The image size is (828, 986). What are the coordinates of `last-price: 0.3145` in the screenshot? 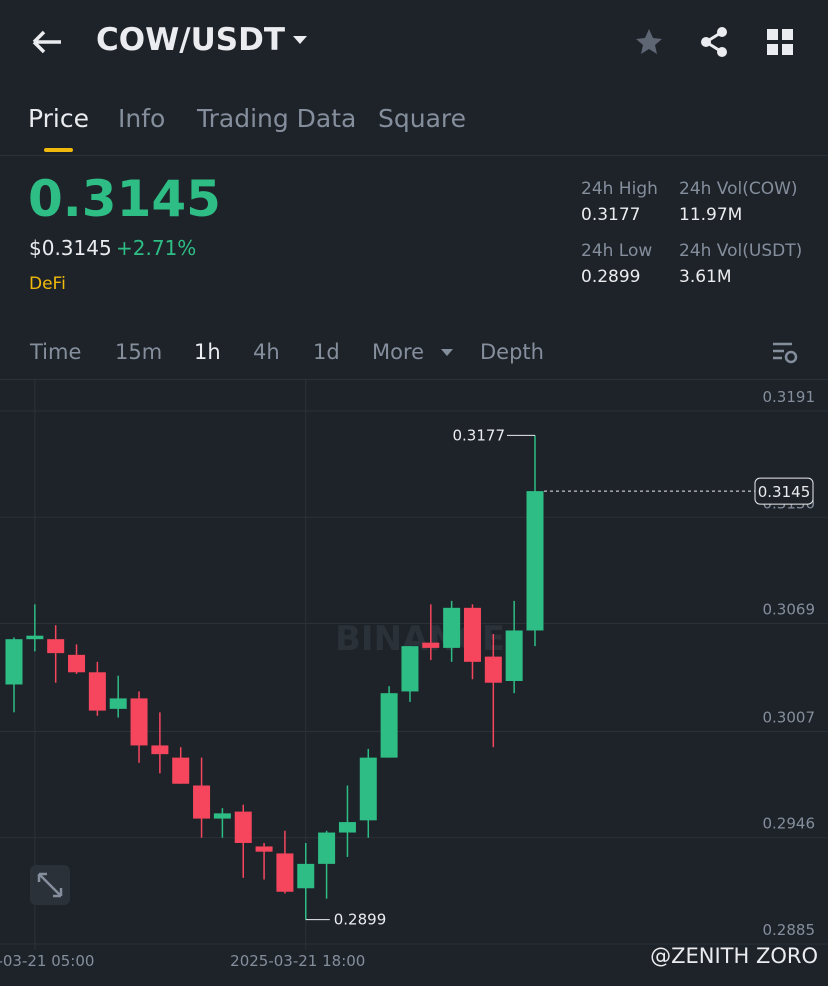 It's located at (124, 199).